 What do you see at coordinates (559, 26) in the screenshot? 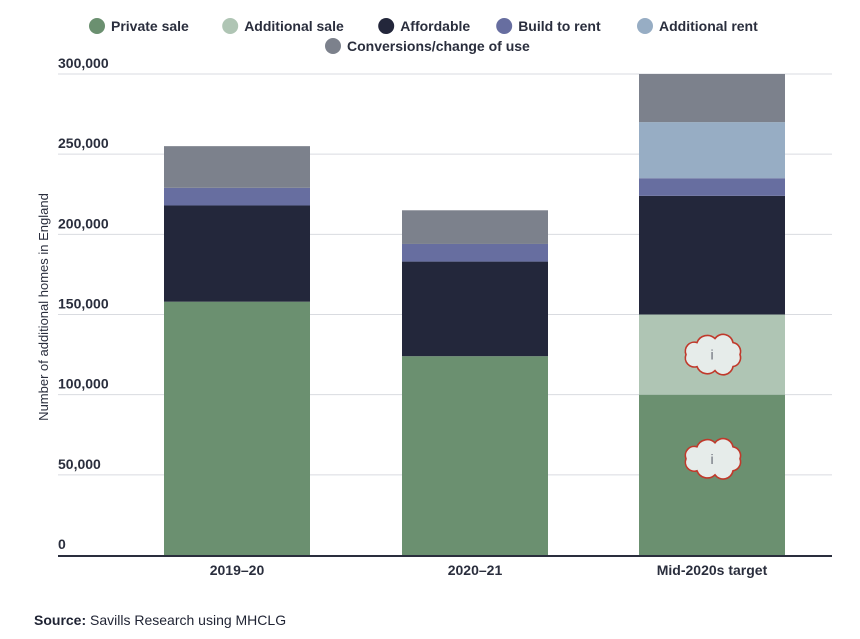
I see `legend-label: Build to rent` at bounding box center [559, 26].